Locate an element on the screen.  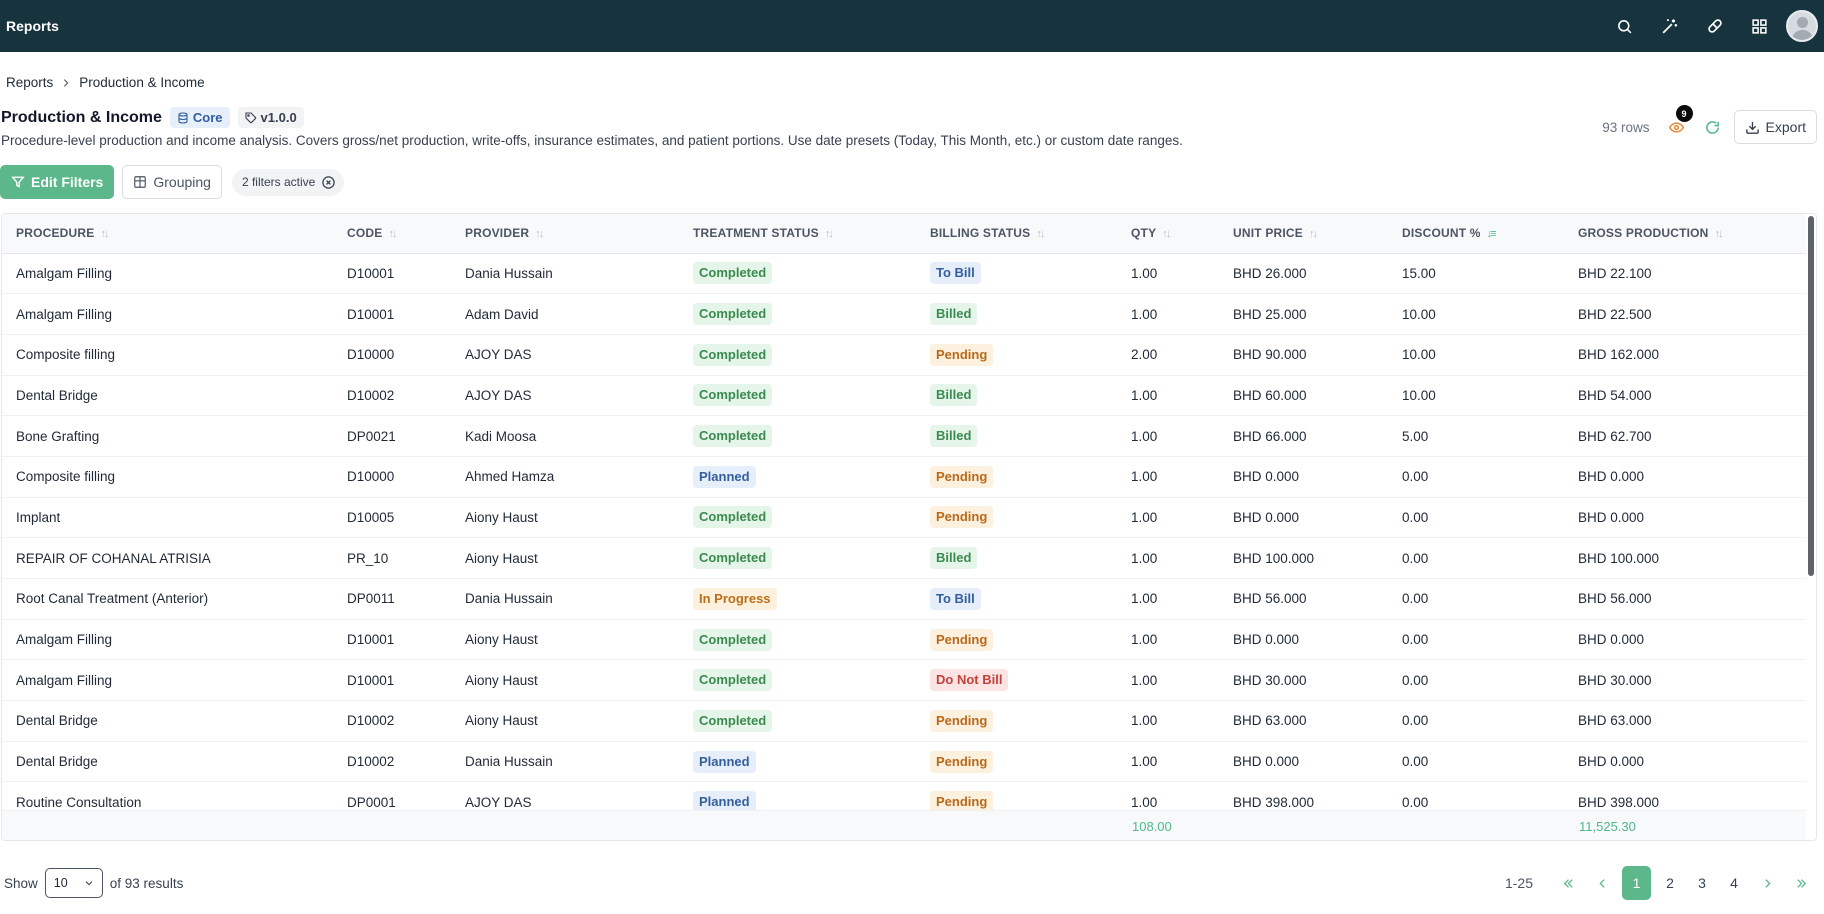
magic-wand-icon is located at coordinates (1669, 26).